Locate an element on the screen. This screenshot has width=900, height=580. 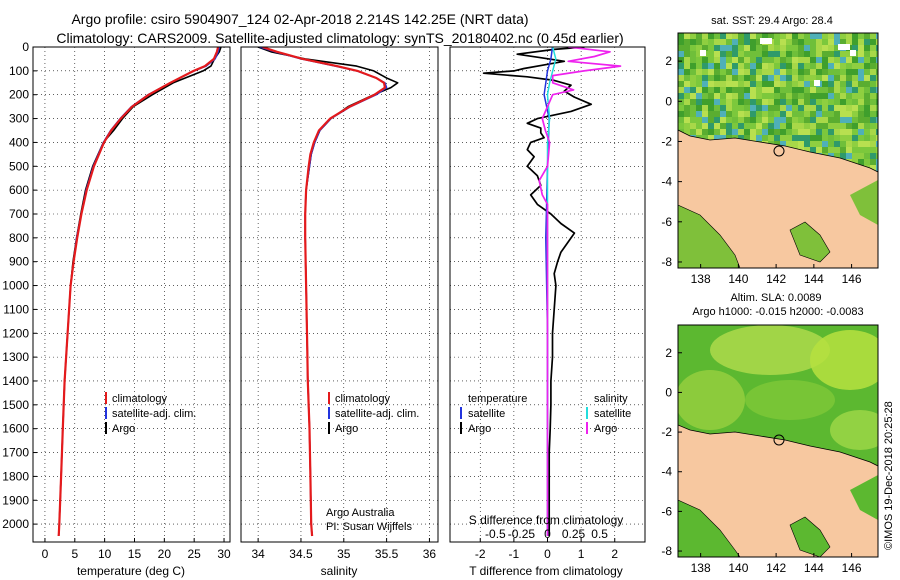
x-tick-label: 0 is located at coordinates (45, 554).